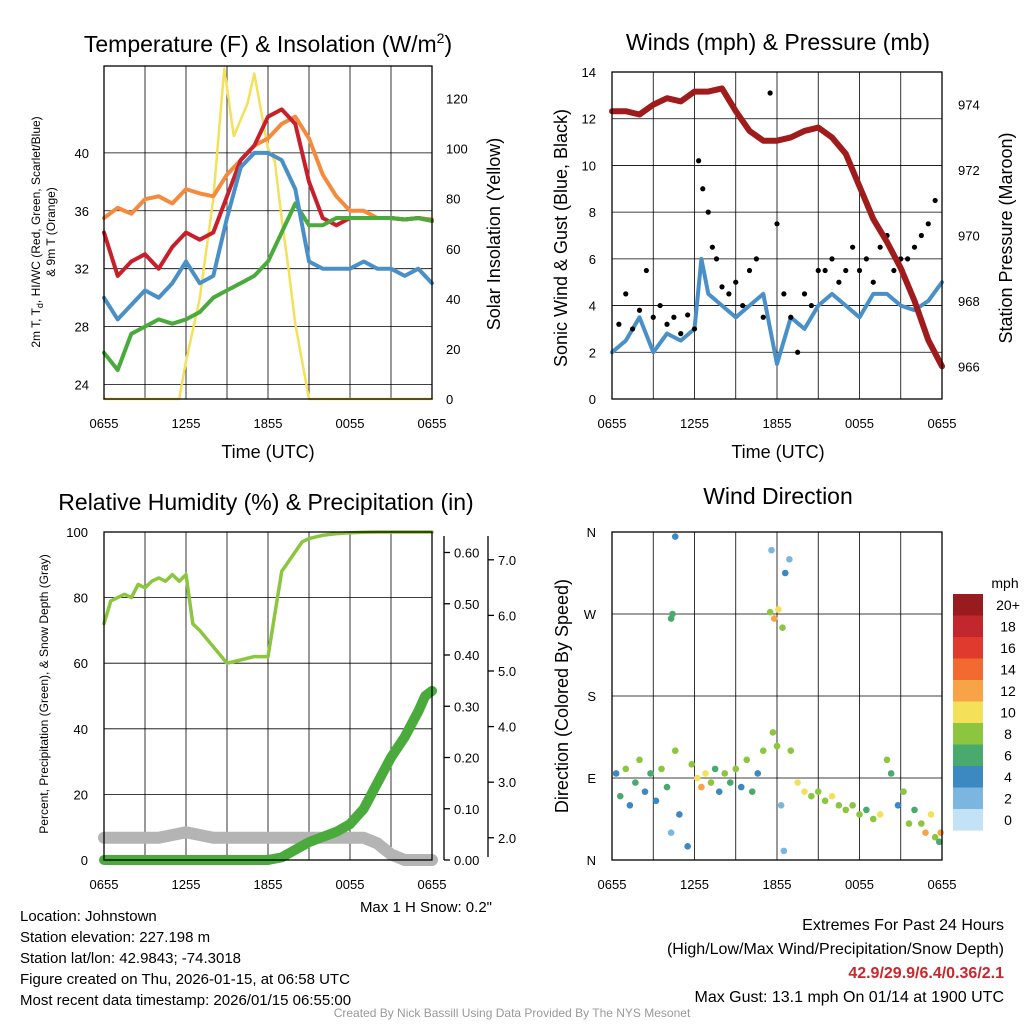  I want to click on colorbar-label: 12, so click(1008, 691).